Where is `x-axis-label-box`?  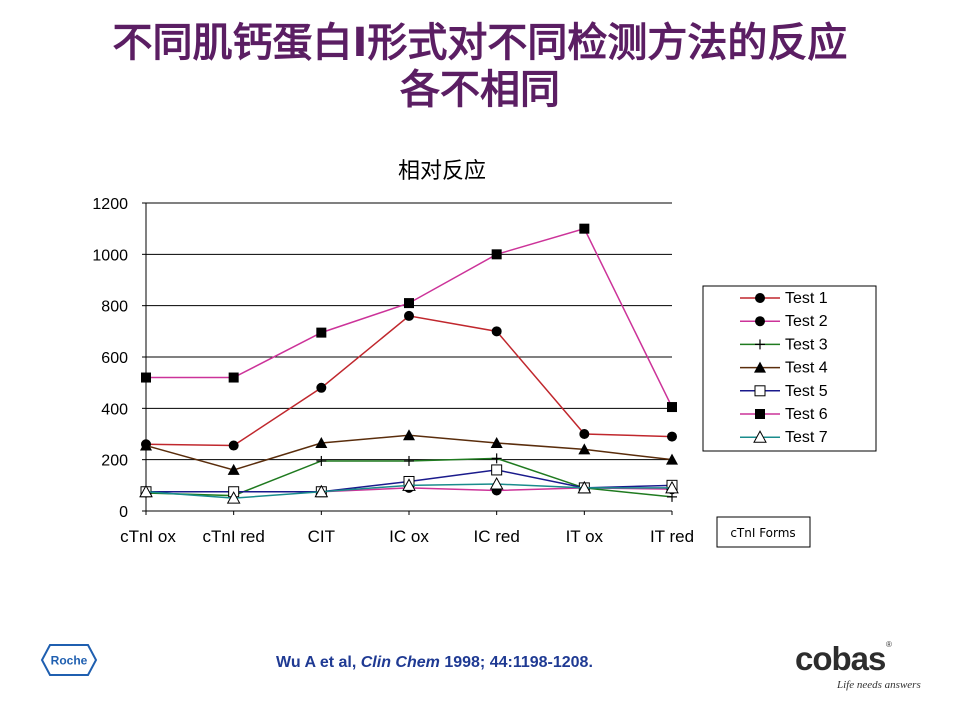
x-axis-label-box is located at coordinates (763, 532).